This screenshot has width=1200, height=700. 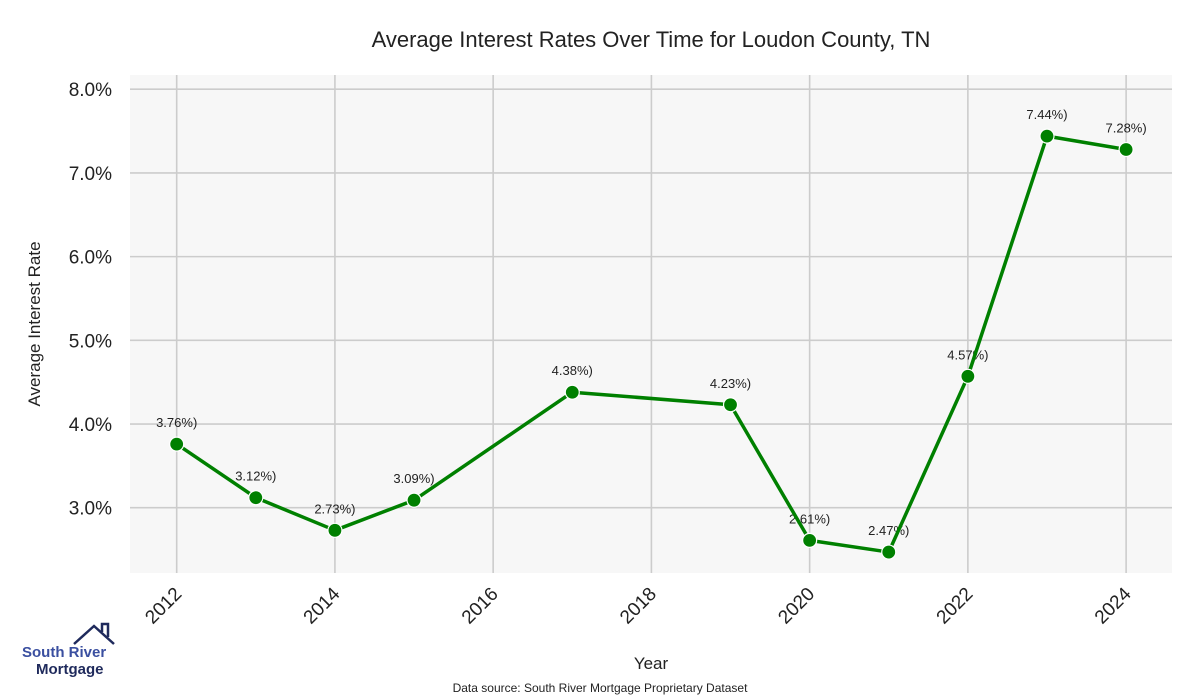 What do you see at coordinates (322, 605) in the screenshot?
I see `x-tick-label: 2014` at bounding box center [322, 605].